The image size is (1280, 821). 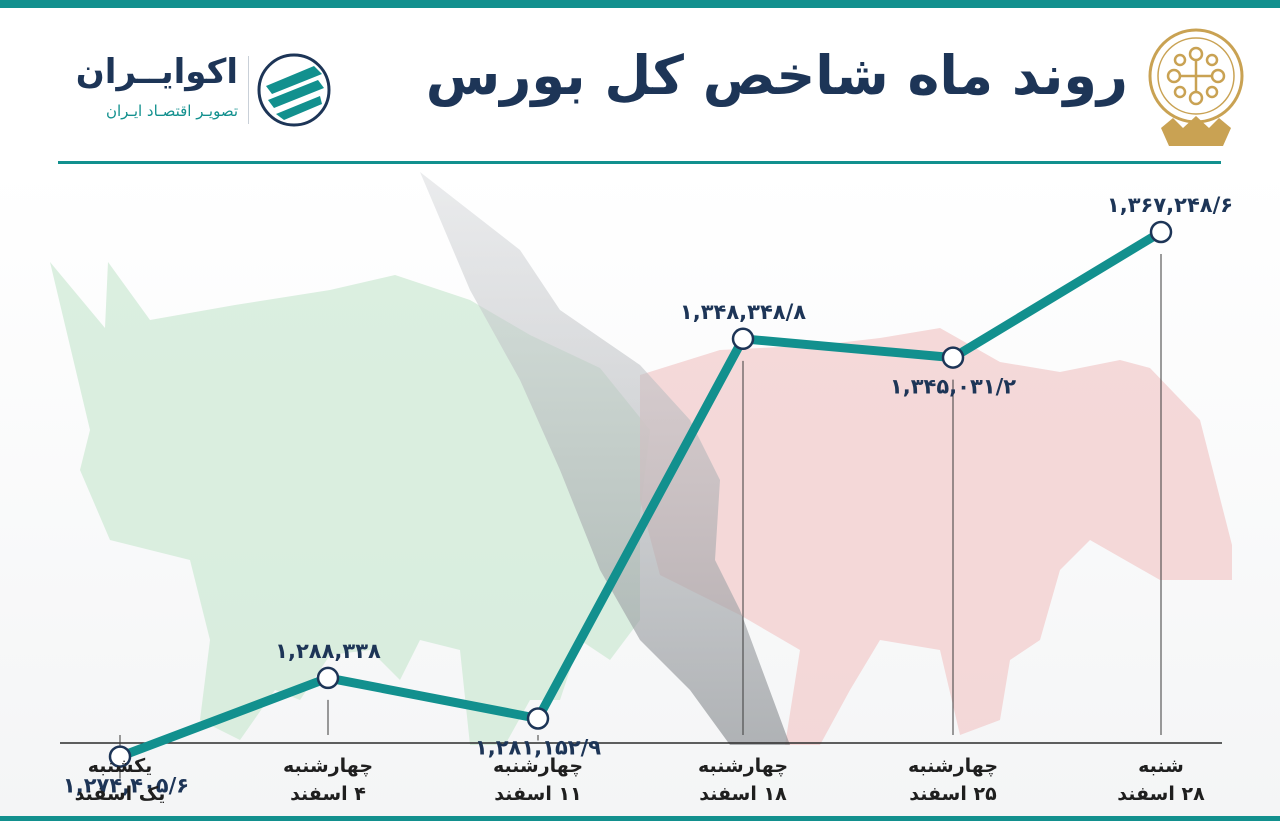 I want to click on data-label: ۱,۳۴۵,۰۳۱/۲, so click(x=953, y=387).